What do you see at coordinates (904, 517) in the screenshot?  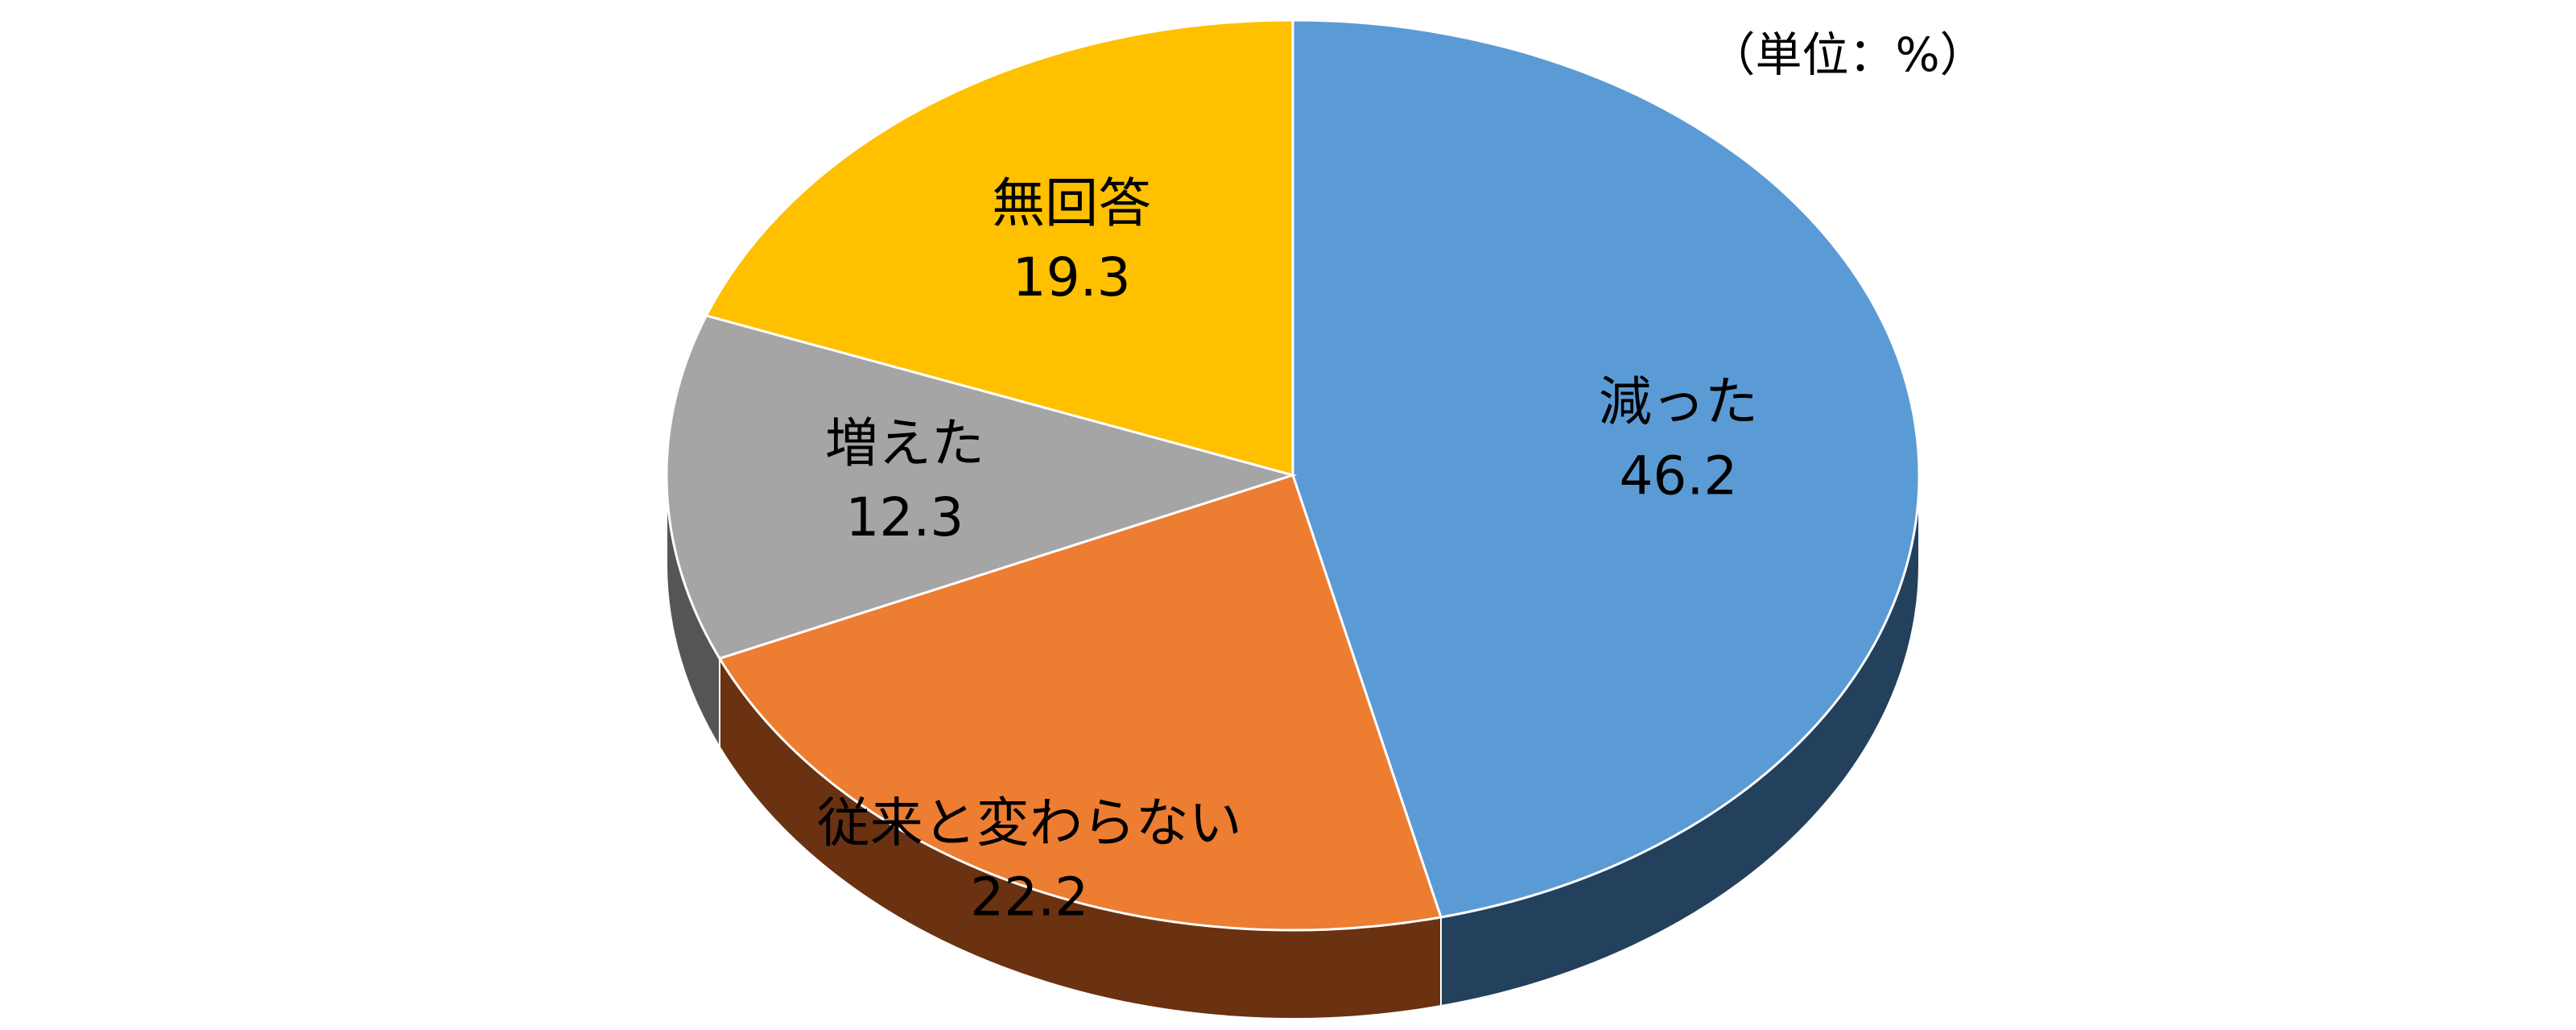 I see `value-label: 12.3` at bounding box center [904, 517].